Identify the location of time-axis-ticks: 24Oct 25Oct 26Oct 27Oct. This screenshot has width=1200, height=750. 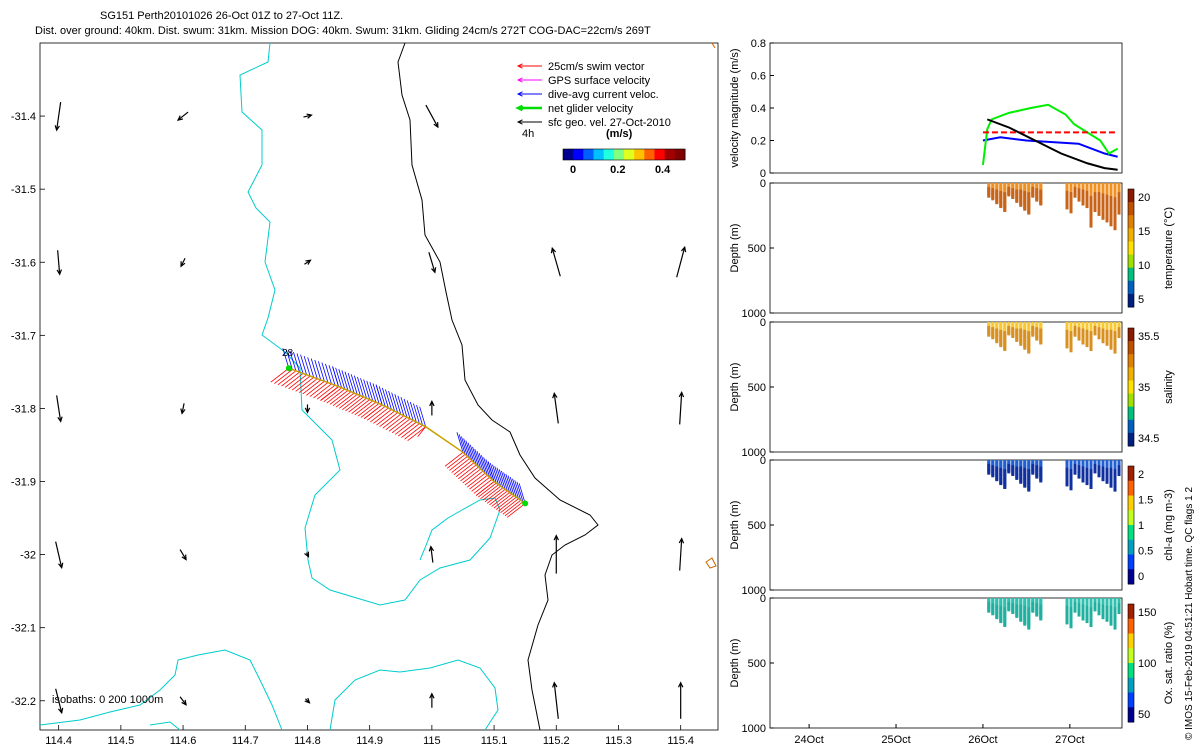
(939, 735).